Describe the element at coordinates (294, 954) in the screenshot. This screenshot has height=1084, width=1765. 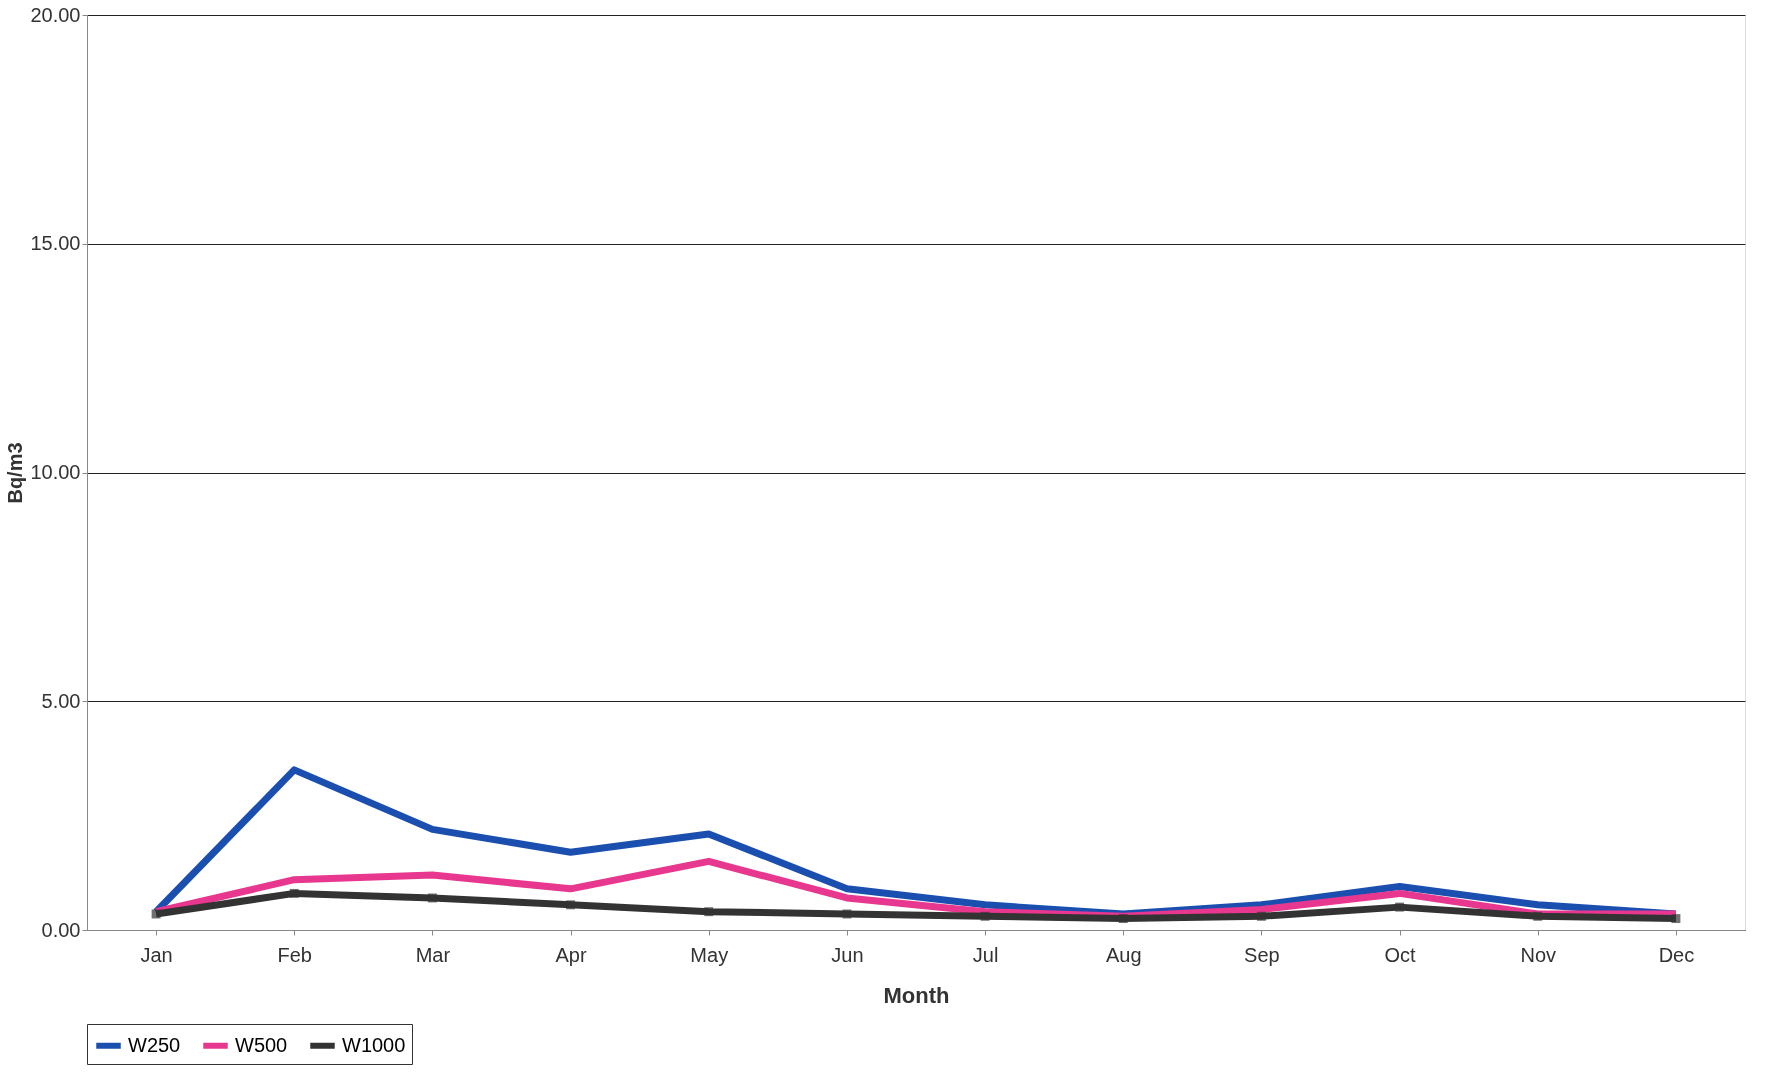
I see `x-tick-label: Feb` at that location.